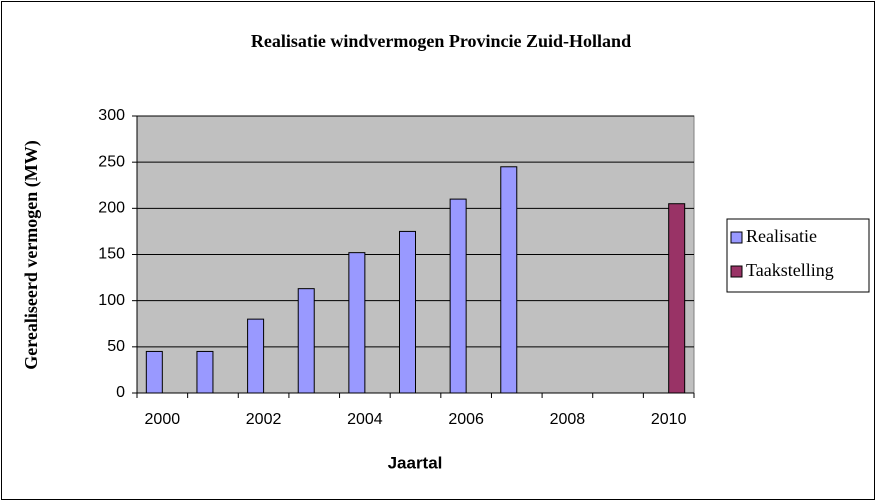  Describe the element at coordinates (111, 254) in the screenshot. I see `y-tick-label: 150` at that location.